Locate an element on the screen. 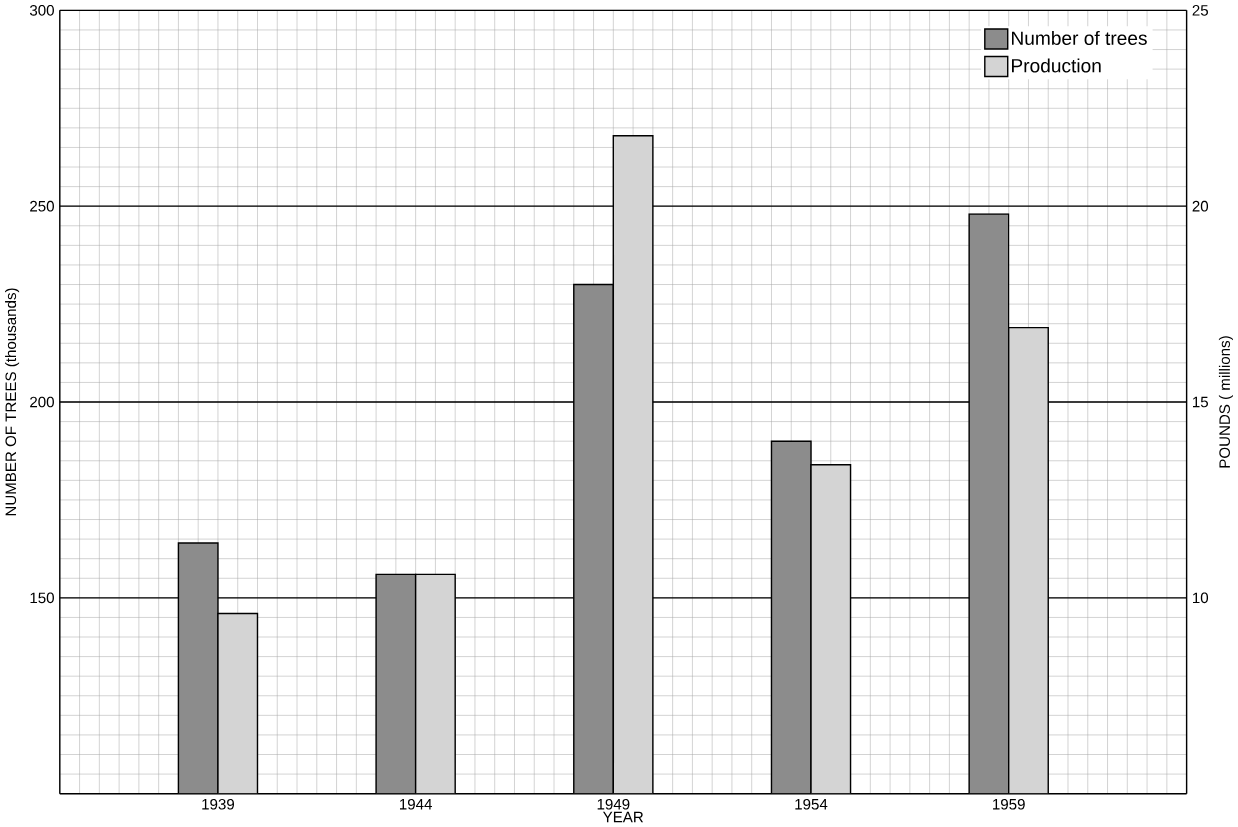 The height and width of the screenshot is (827, 1238). x-tick-label: 1939 is located at coordinates (218, 804).